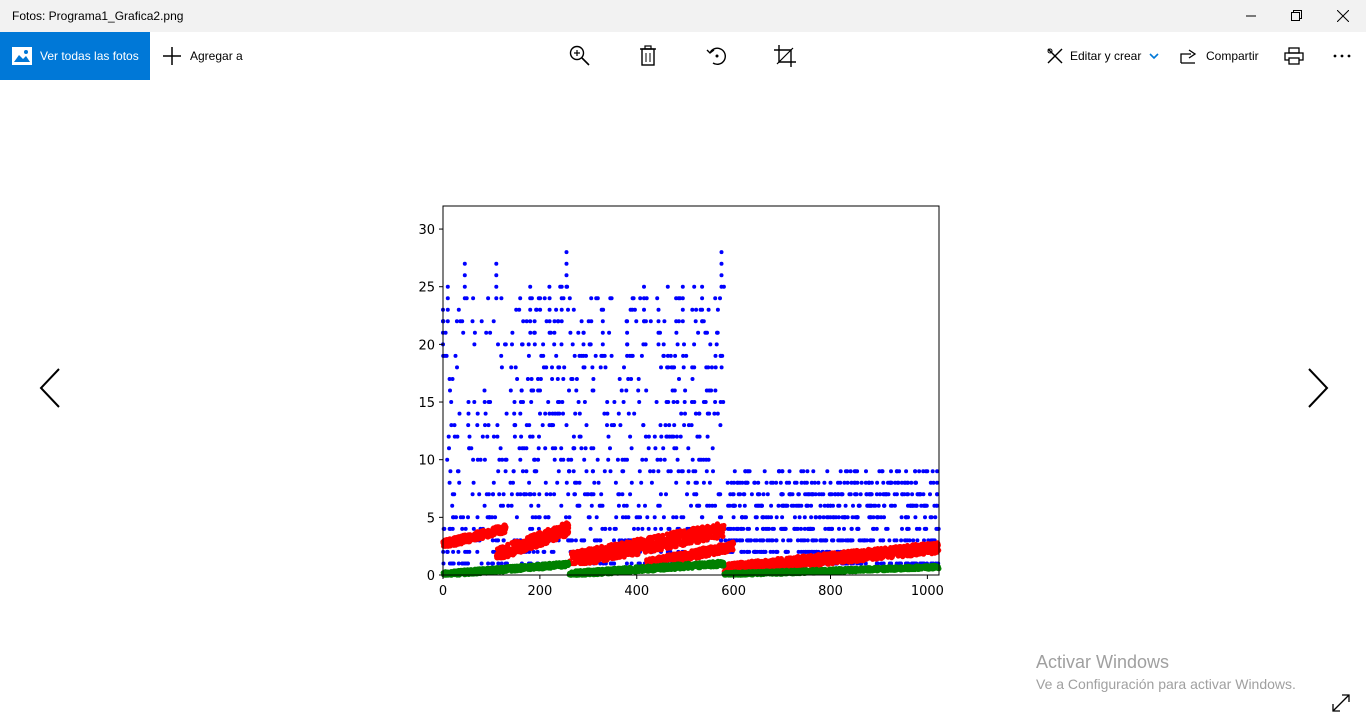 The image size is (1366, 726). I want to click on view-all-photos-button: Ver todas las fotos, so click(75, 56).